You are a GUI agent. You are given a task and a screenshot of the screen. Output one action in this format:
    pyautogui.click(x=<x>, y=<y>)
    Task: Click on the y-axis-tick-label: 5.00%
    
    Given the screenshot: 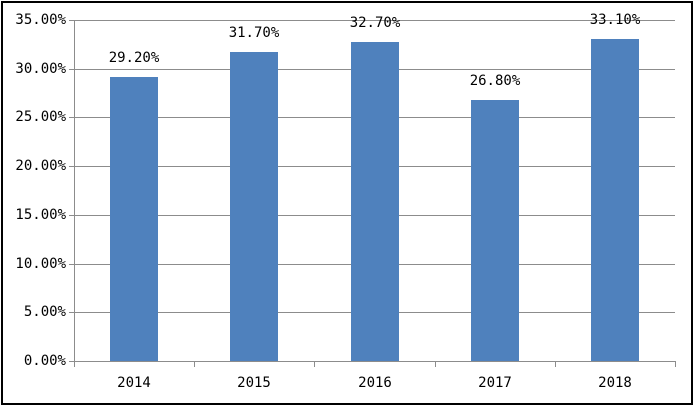 What is the action you would take?
    pyautogui.click(x=44, y=312)
    